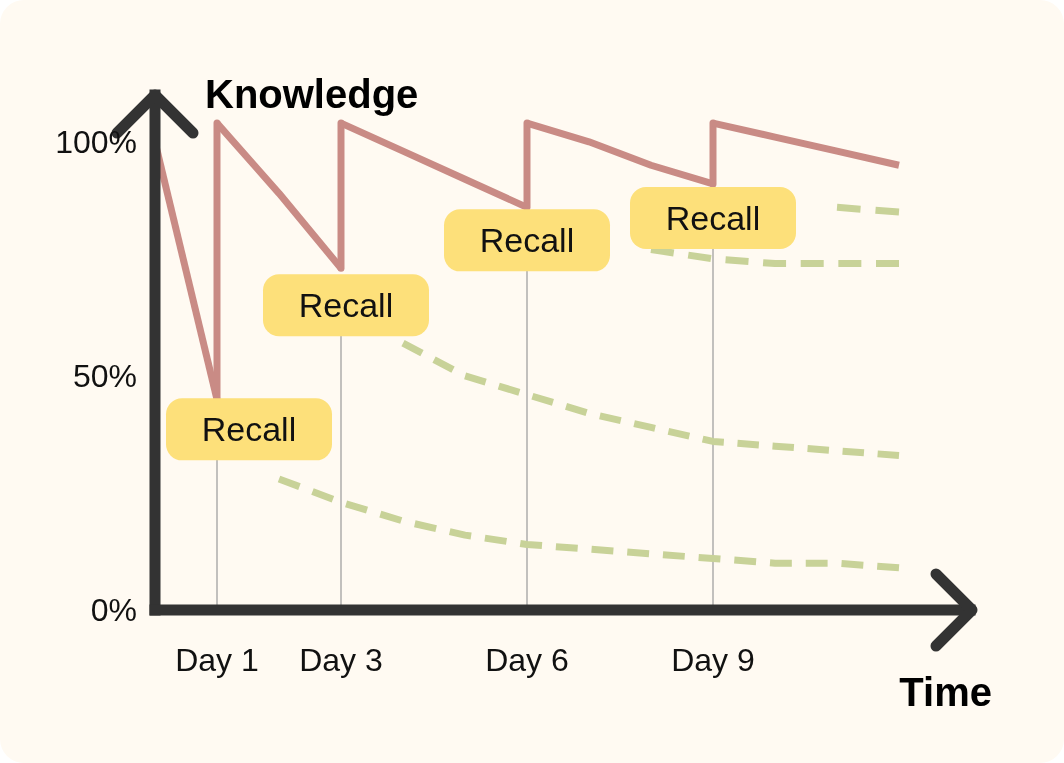 Image resolution: width=1064 pixels, height=763 pixels. Describe the element at coordinates (104, 376) in the screenshot. I see `y-tick-label: 50%` at that location.